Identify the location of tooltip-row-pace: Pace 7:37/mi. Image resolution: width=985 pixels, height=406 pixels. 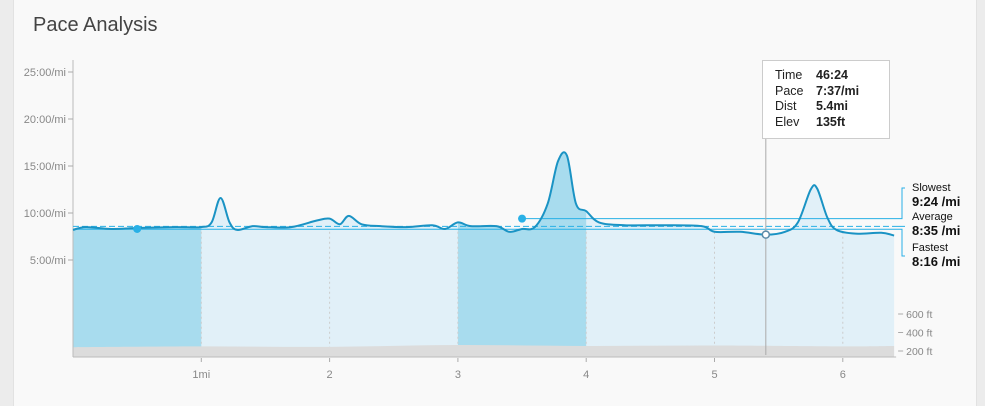
(832, 92).